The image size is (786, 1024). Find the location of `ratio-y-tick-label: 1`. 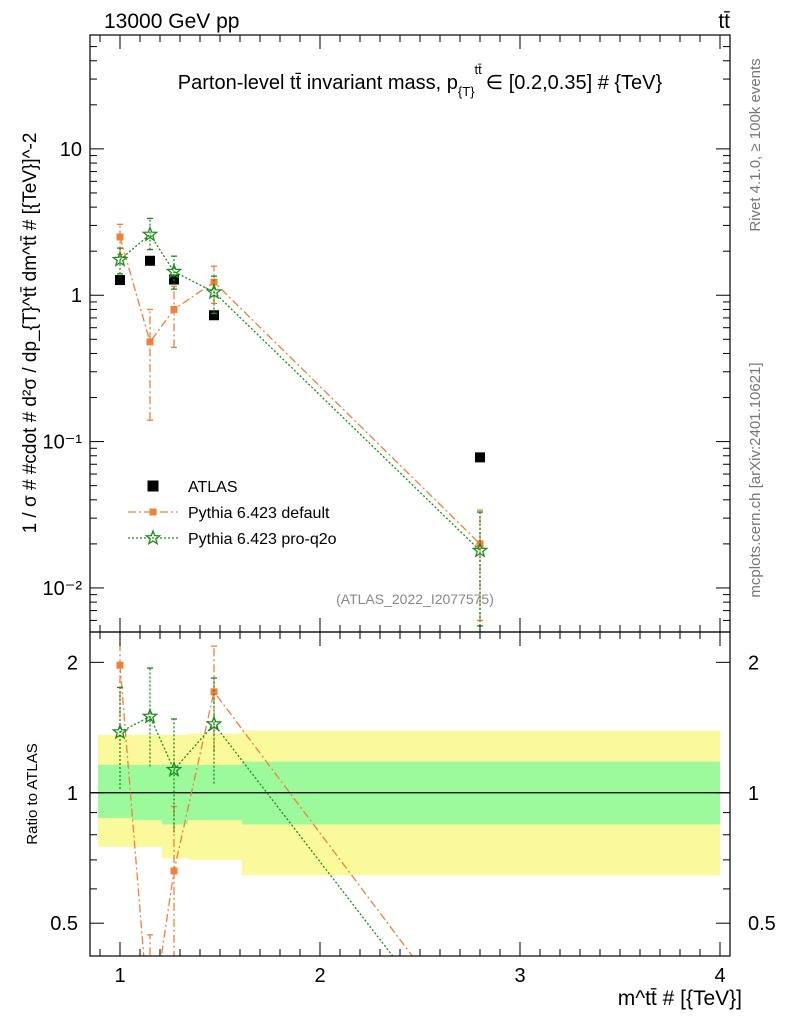

ratio-y-tick-label: 1 is located at coordinates (72, 794).